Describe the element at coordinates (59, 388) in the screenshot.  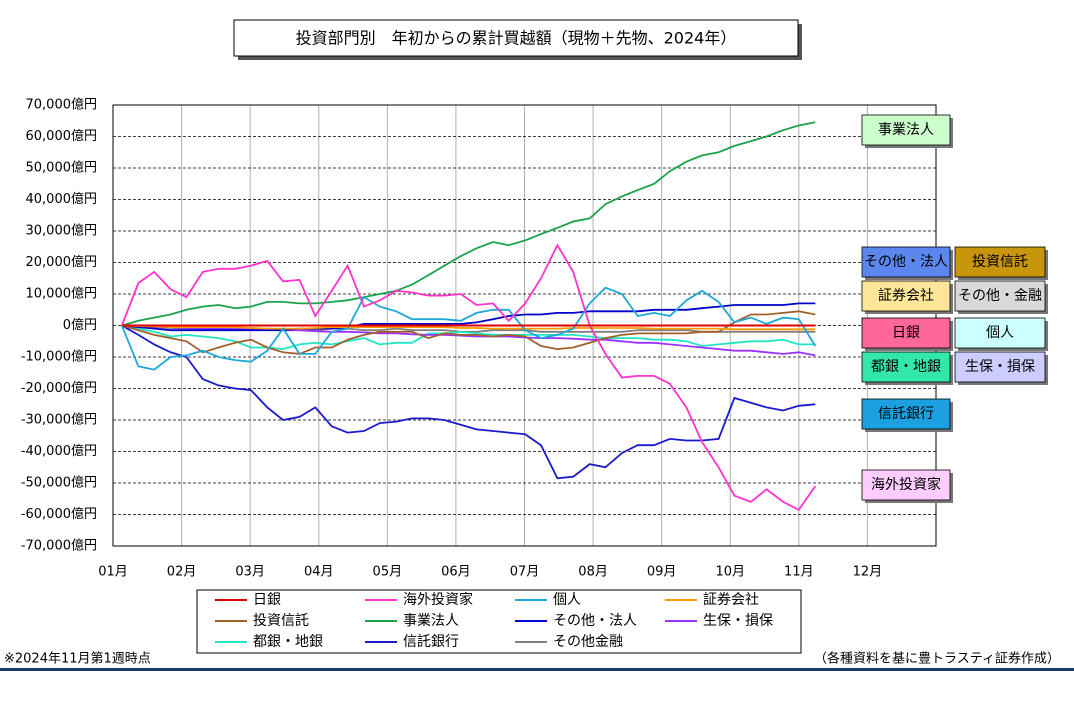
I see `y-tick-label: -20,000億円` at that location.